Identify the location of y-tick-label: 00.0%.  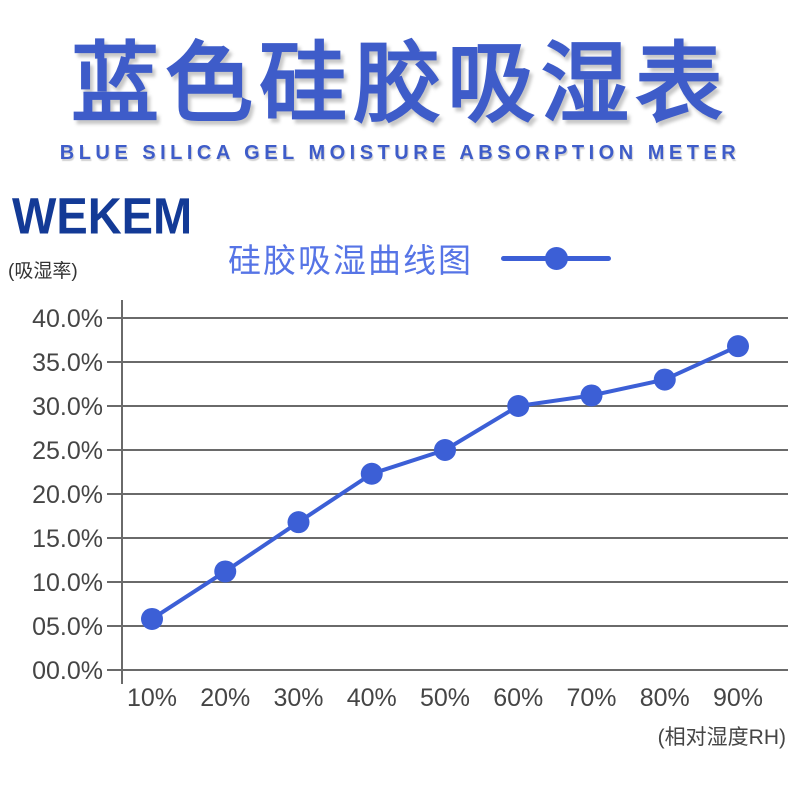
(67, 671).